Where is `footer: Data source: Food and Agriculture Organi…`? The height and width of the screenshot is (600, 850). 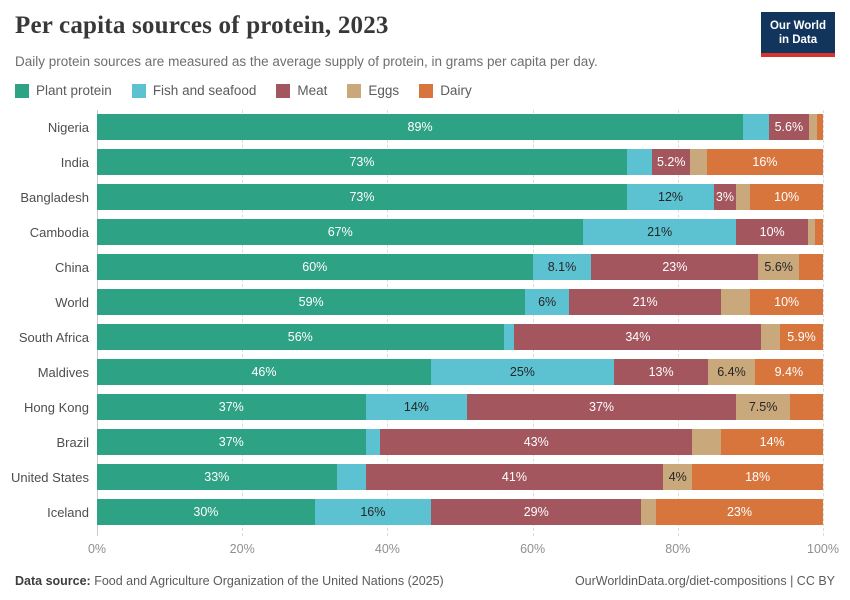
footer: Data source: Food and Agriculture Organi… is located at coordinates (425, 581).